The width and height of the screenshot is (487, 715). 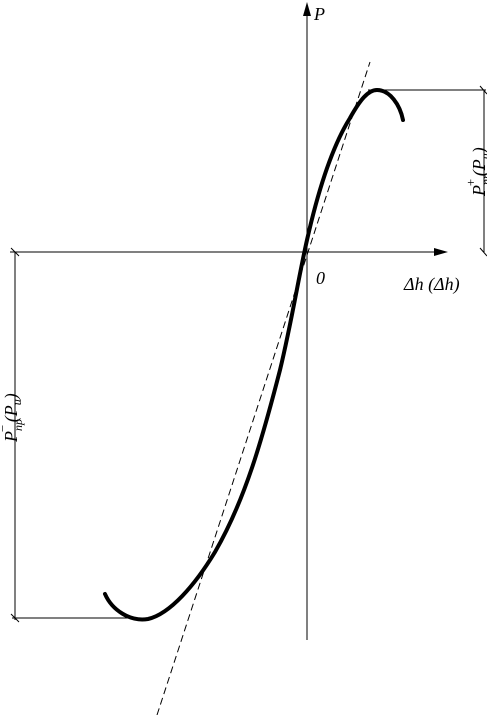 I want to click on origin-label: 0, so click(x=320, y=278).